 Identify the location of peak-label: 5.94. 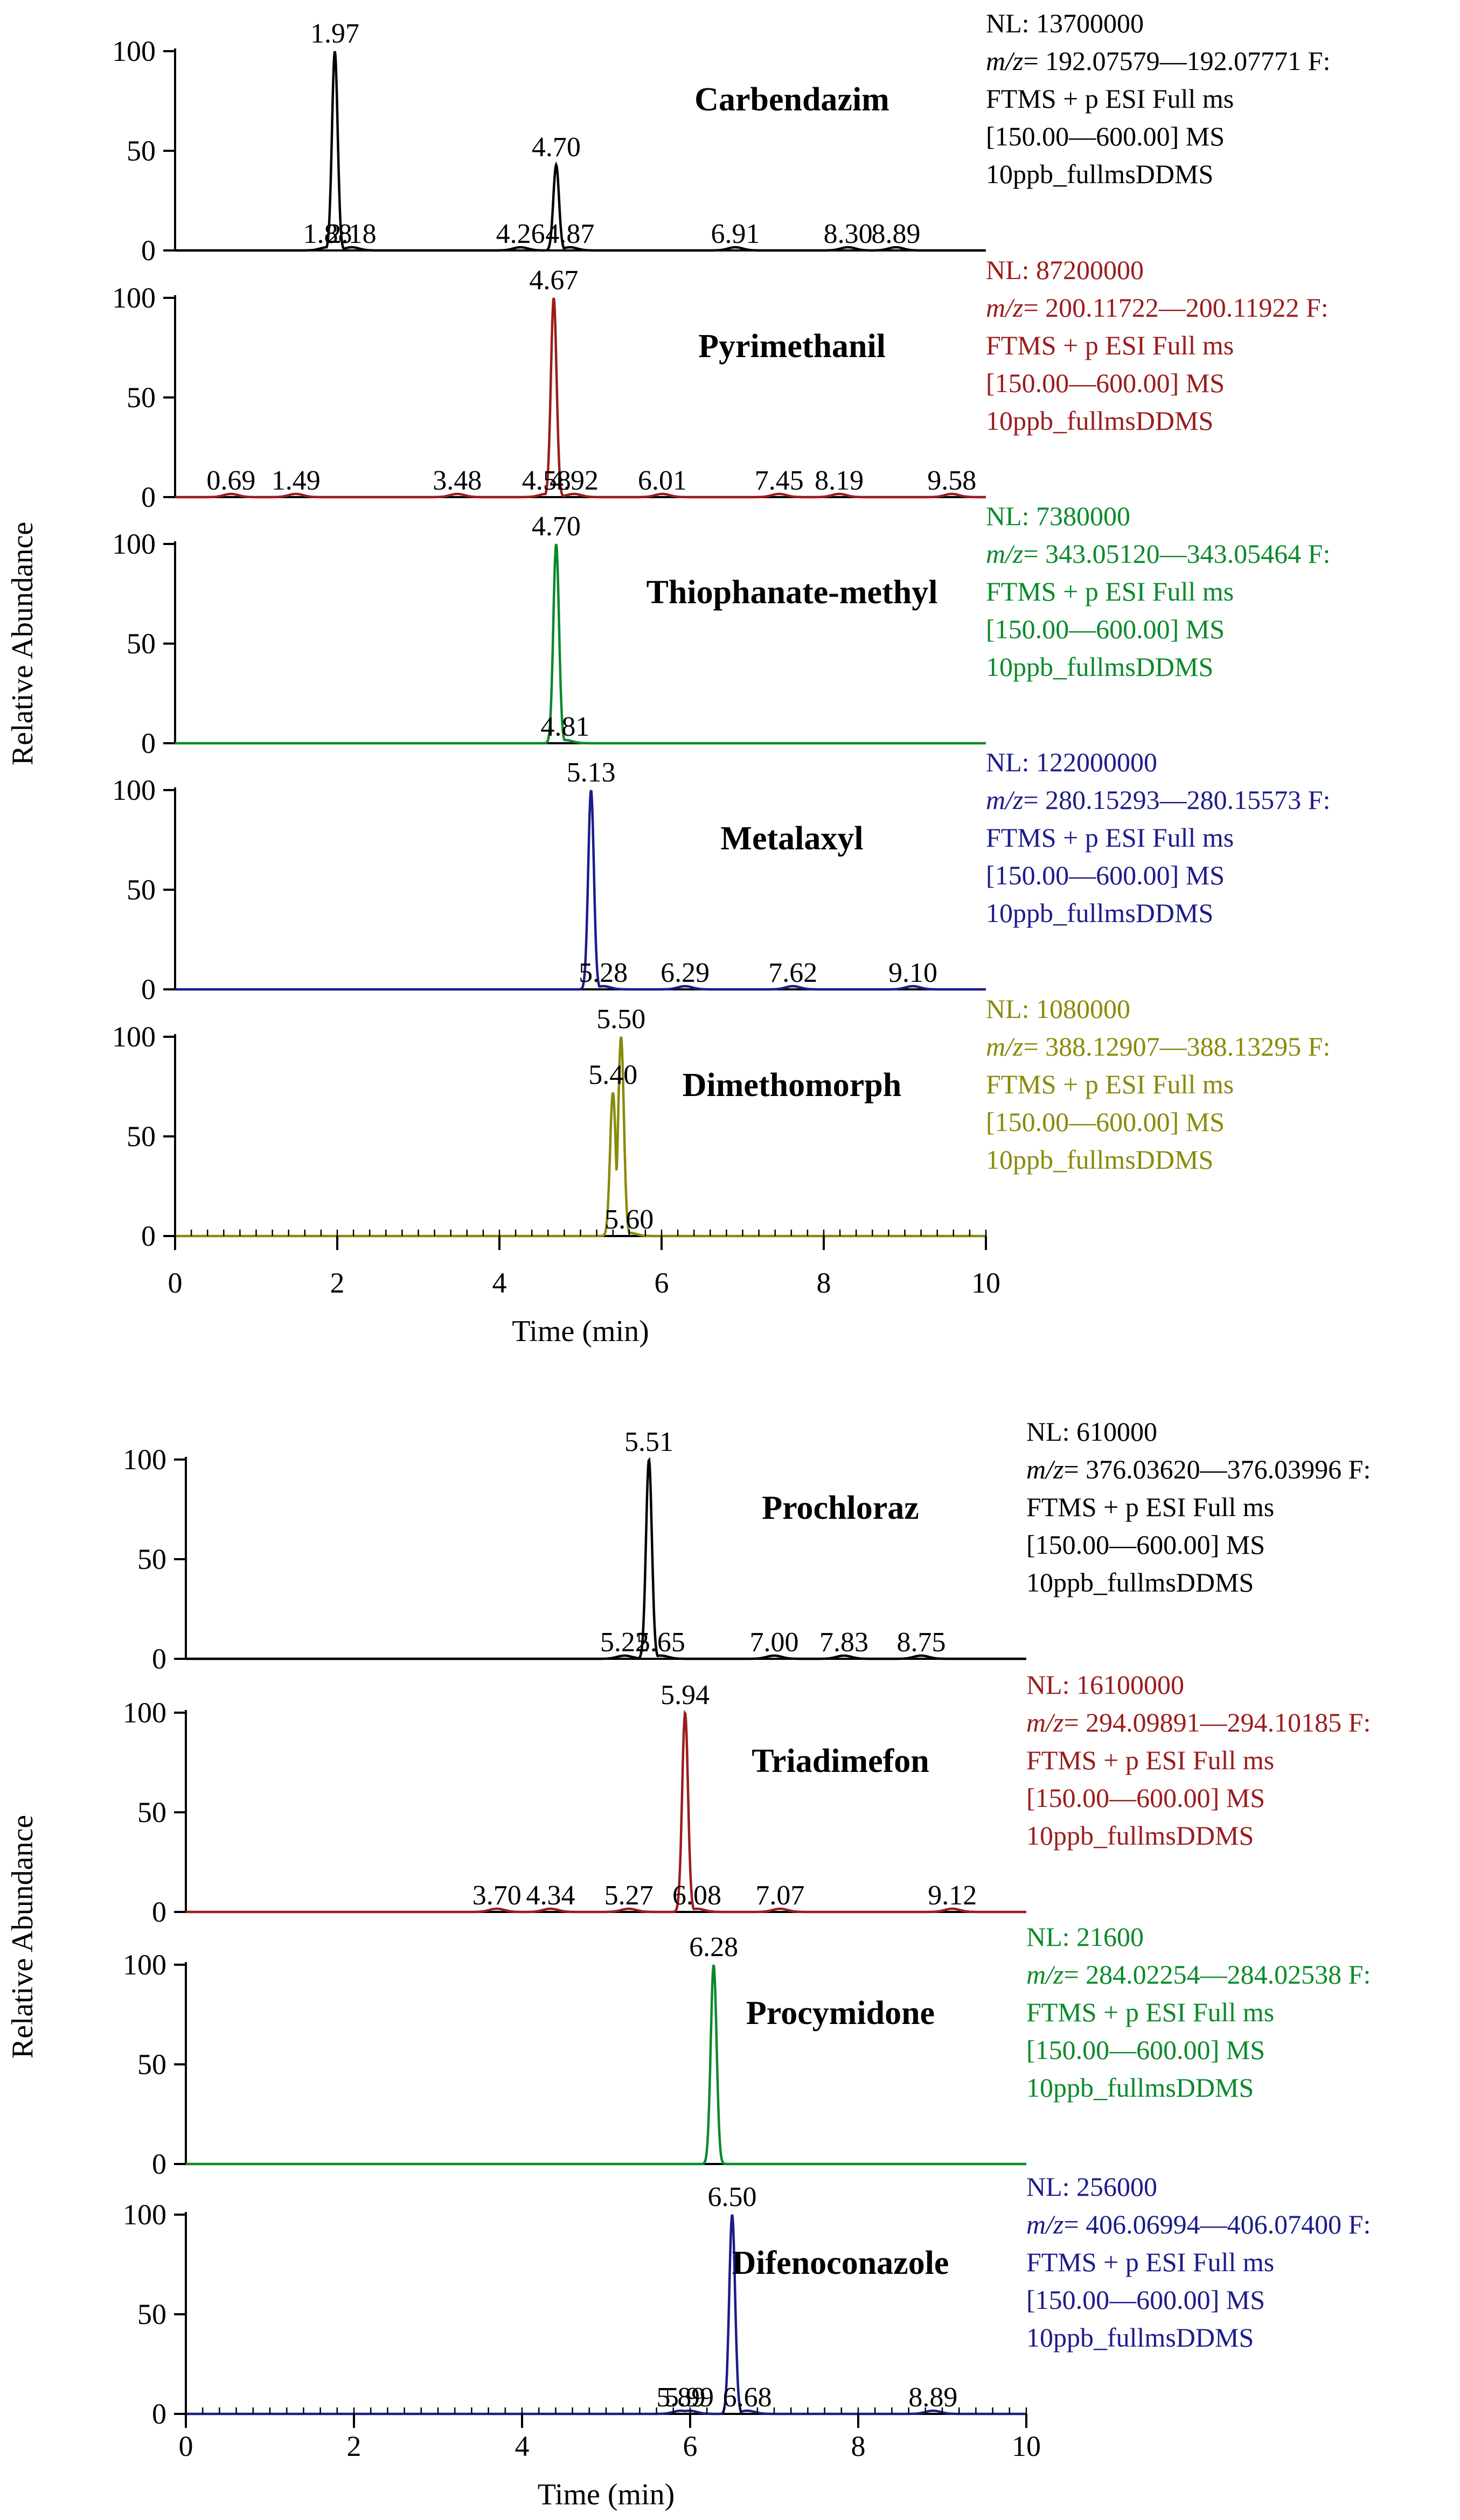
(686, 1695).